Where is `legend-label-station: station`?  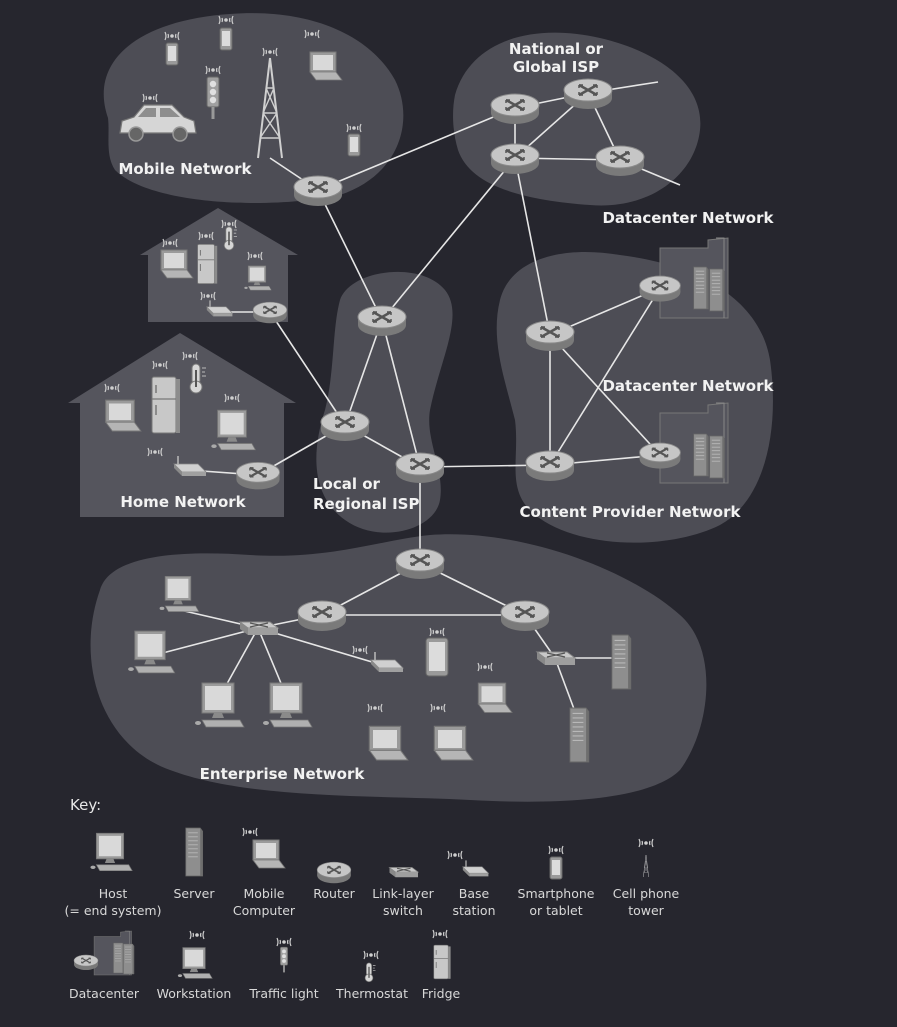
legend-label-station: station is located at coordinates (473, 910).